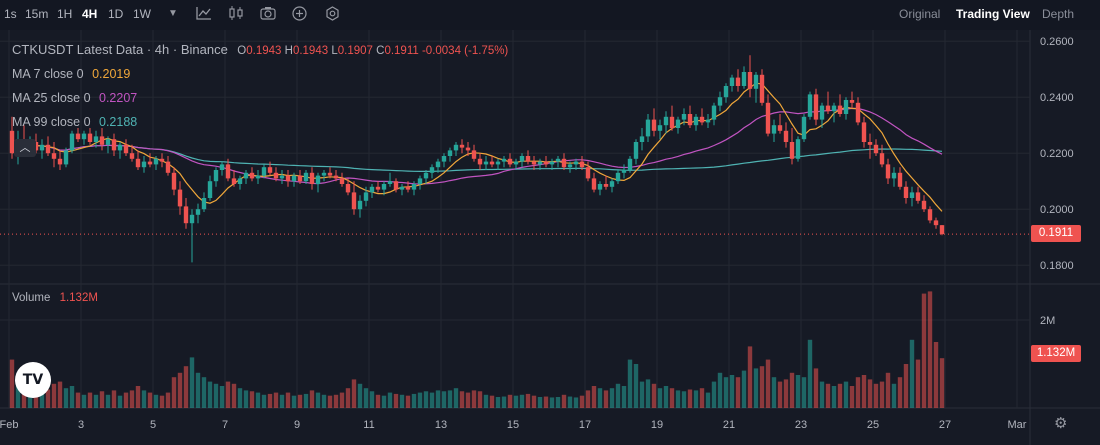 The height and width of the screenshot is (445, 1100). What do you see at coordinates (920, 14) in the screenshot?
I see `view-original: Original` at bounding box center [920, 14].